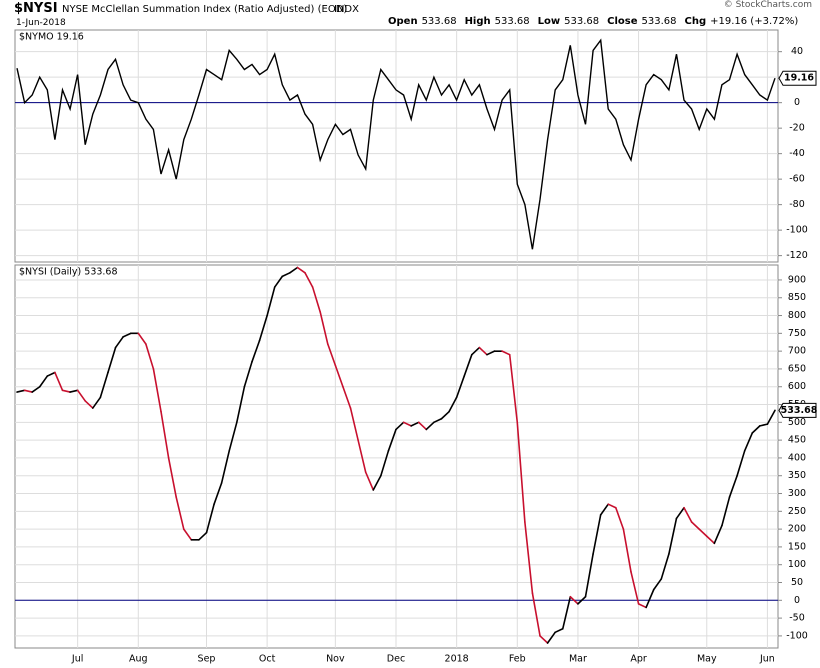 This screenshot has height=668, width=820. I want to click on y-tick-label: 450, so click(797, 440).